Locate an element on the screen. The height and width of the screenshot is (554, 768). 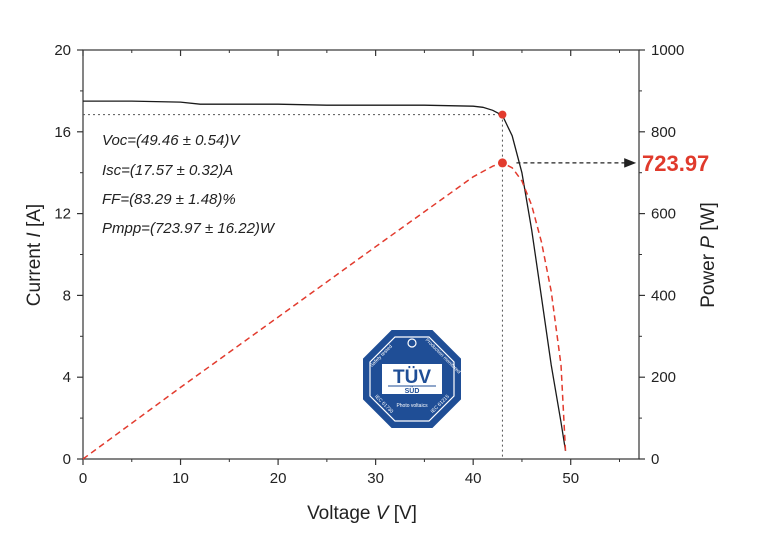
x-tick-label: 40 is located at coordinates (473, 478).